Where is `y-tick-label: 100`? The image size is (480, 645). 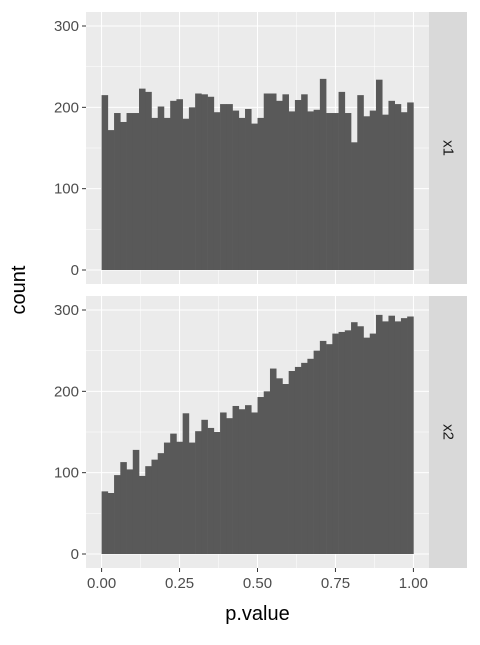 y-tick-label: 100 is located at coordinates (66, 473).